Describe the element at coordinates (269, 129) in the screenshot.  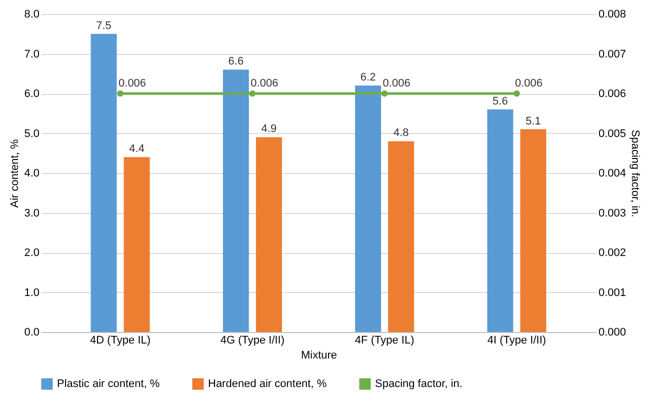
I see `data-label: 4.9` at that location.